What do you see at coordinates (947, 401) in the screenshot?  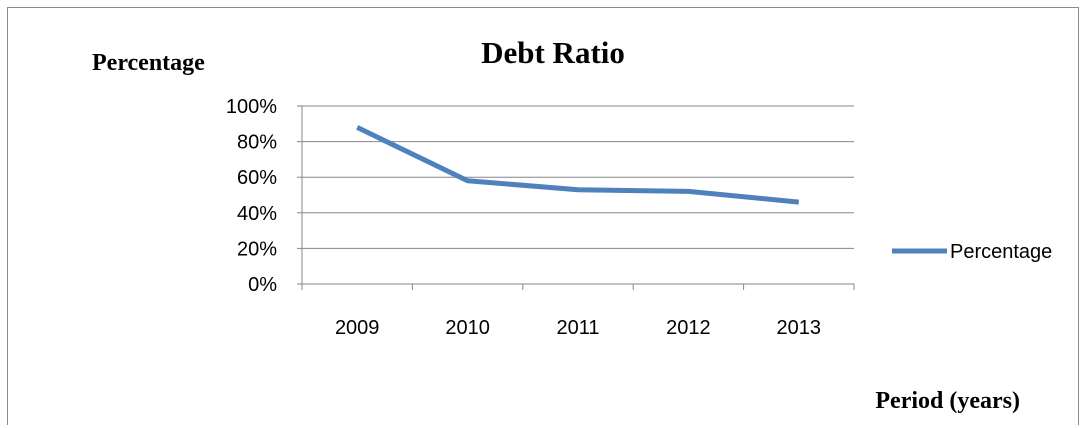 I see `x-axis-label: Period (years)` at bounding box center [947, 401].